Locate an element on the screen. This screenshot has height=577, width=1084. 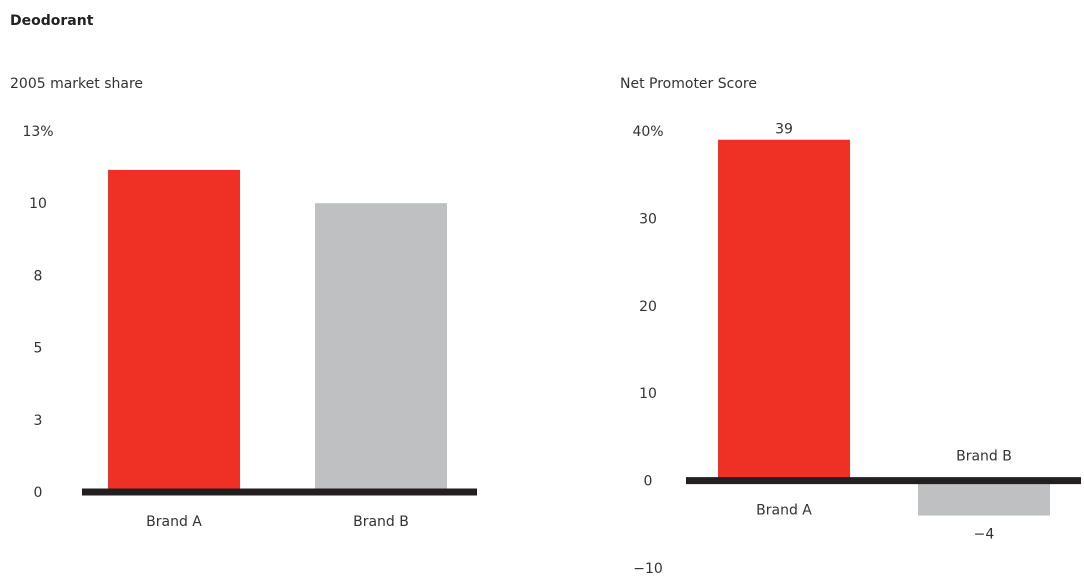
chart-1-title: 2005 market share is located at coordinates (77, 84).